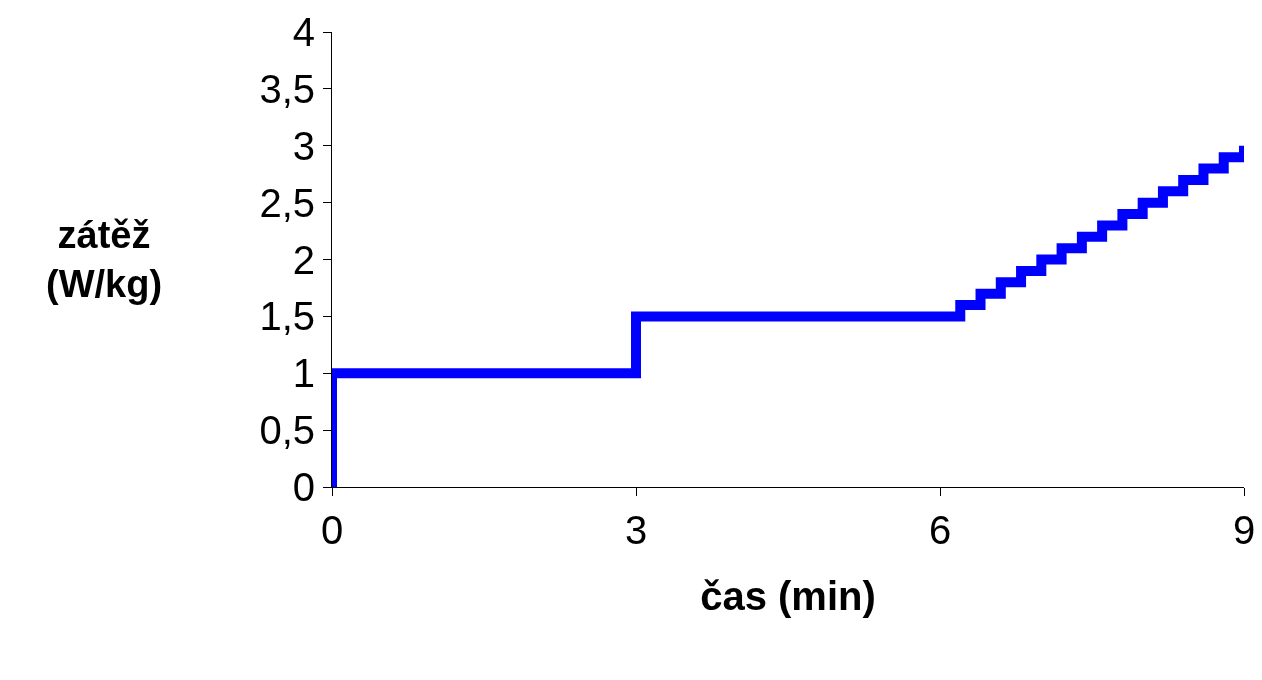 The width and height of the screenshot is (1262, 680). I want to click on y-tick-label: 4, so click(303, 32).